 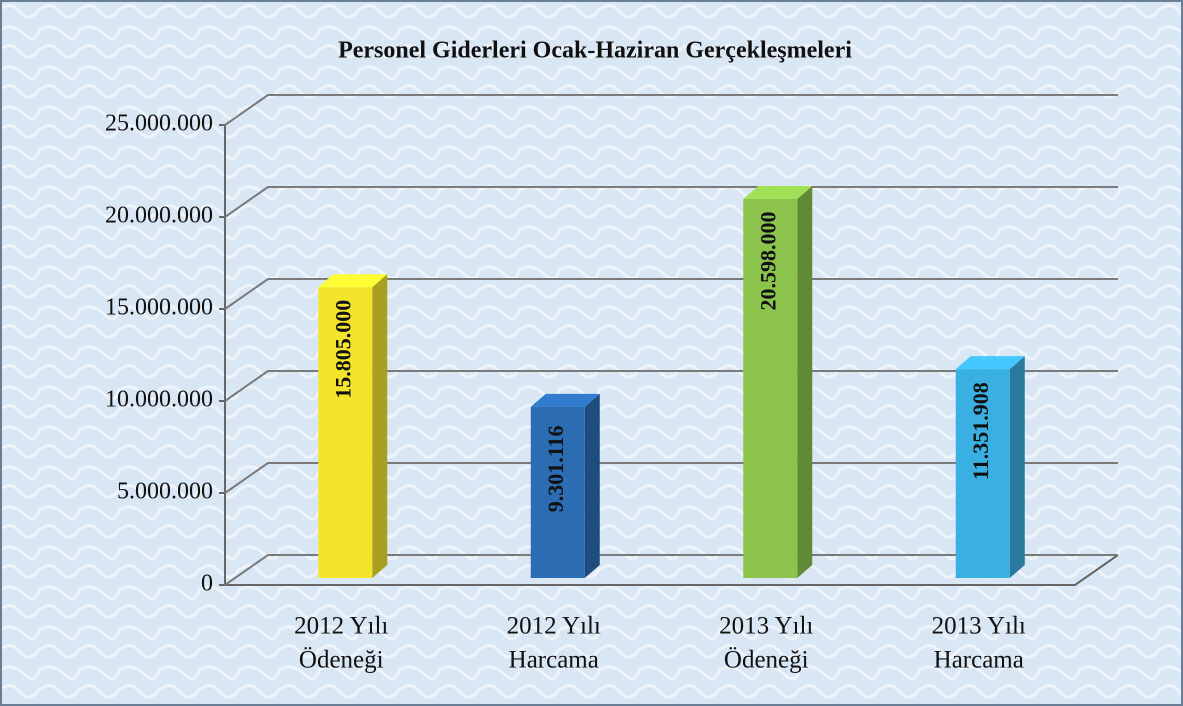 What do you see at coordinates (159, 308) in the screenshot?
I see `y-tick-label: 15.000.000` at bounding box center [159, 308].